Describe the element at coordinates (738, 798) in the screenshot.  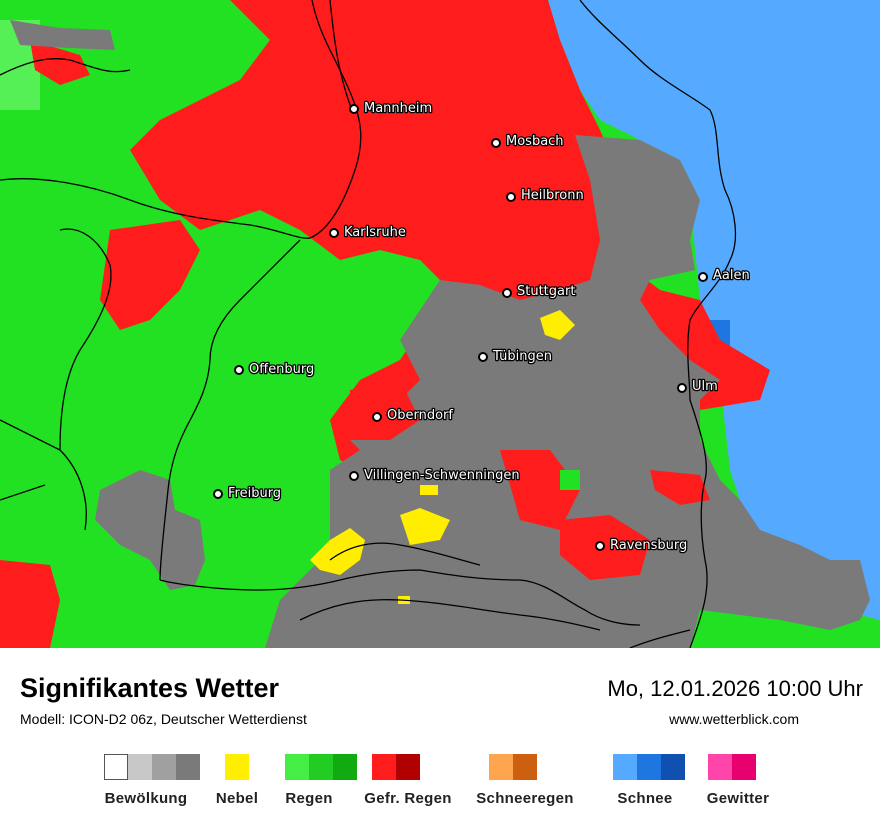
I see `legend-label: Gewitter` at that location.